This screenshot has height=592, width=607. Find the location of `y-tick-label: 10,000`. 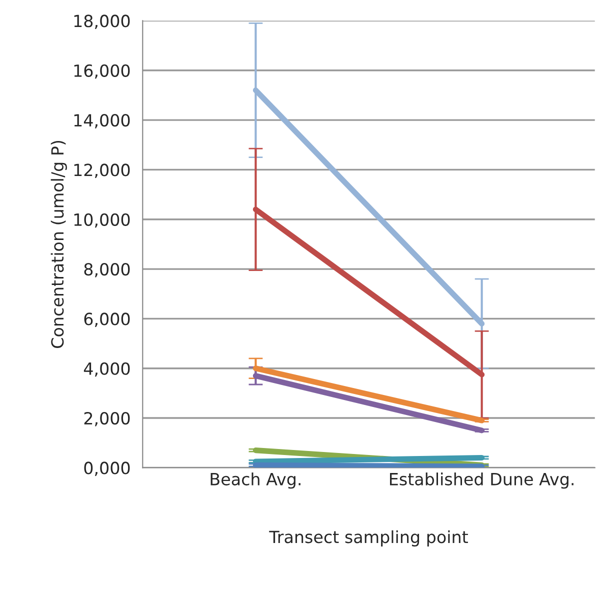

y-tick-label: 10,000 is located at coordinates (102, 220).